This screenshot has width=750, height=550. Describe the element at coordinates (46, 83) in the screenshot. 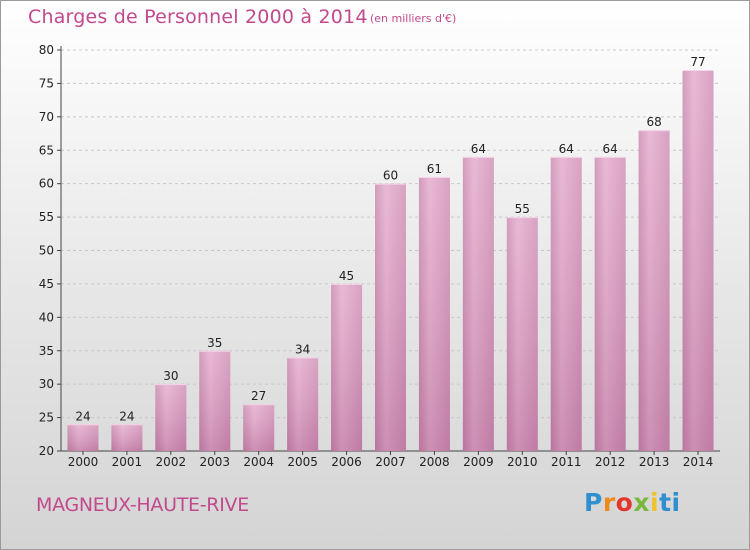

I see `y-tick-label: 75` at that location.